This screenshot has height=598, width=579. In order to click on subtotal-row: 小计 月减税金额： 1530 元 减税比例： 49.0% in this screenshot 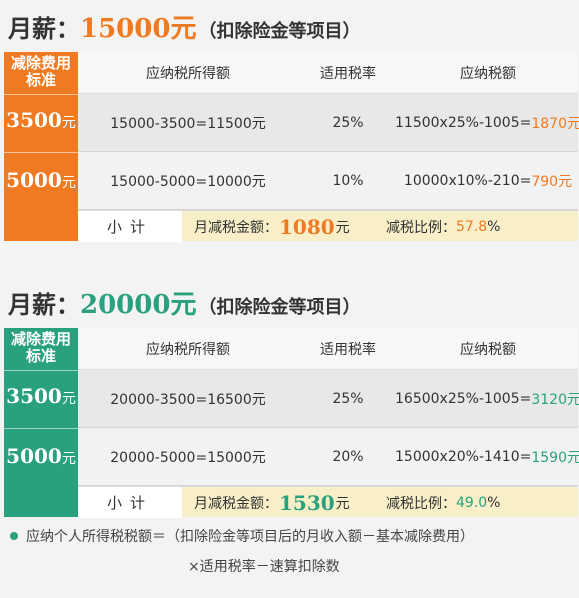, I will do `click(328, 502)`.